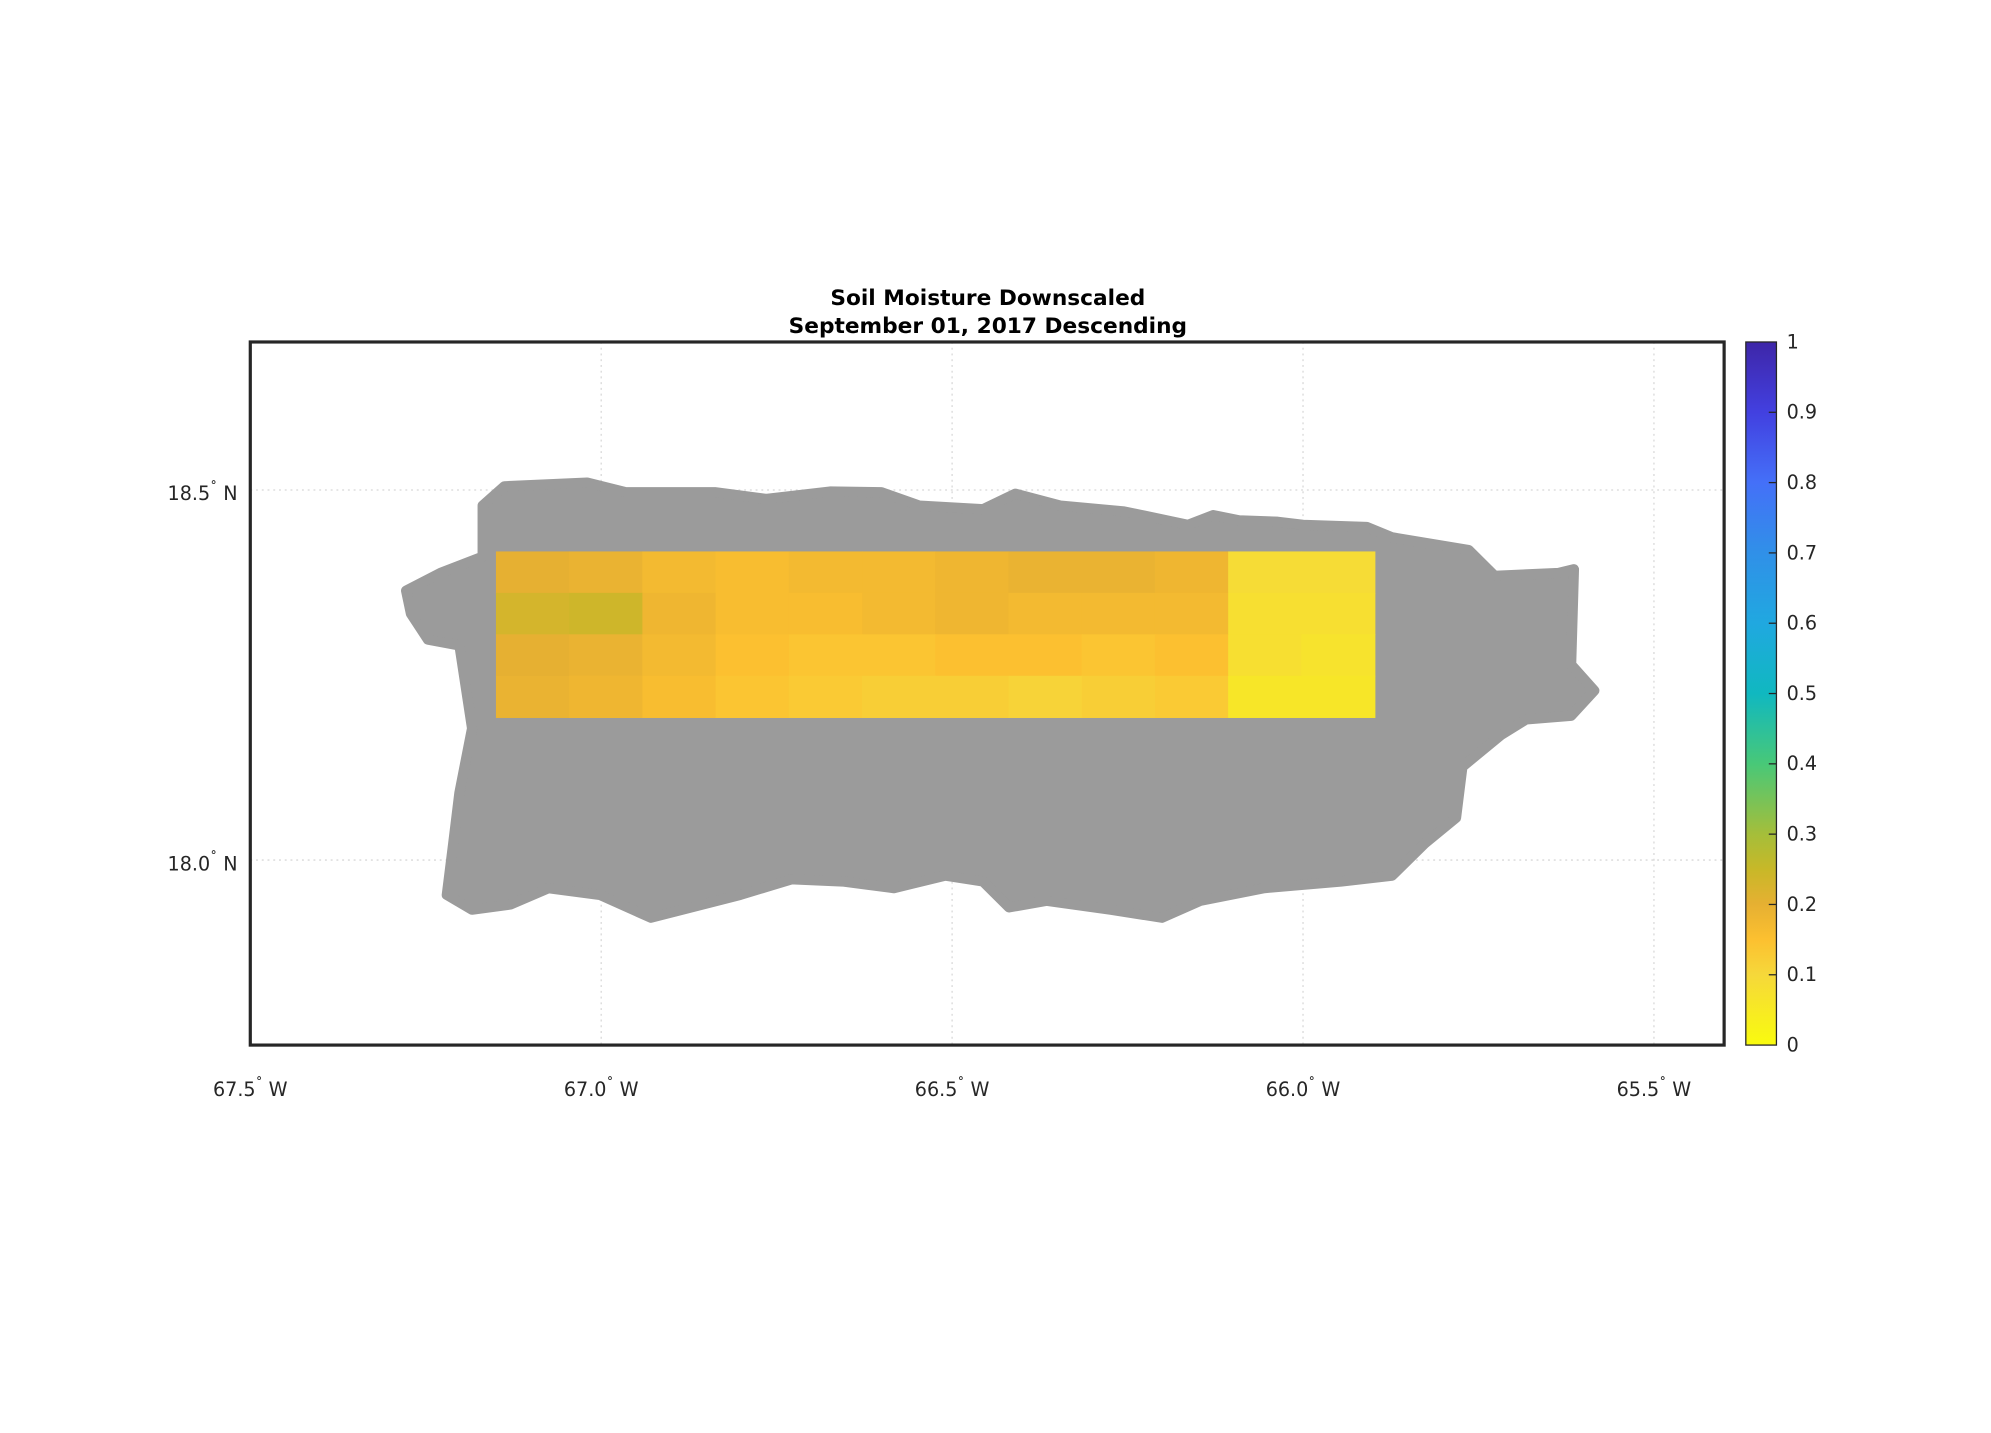 Image resolution: width=1991 pixels, height=1433 pixels. What do you see at coordinates (203, 863) in the screenshot?
I see `y-tick-label: 18.0˚ N` at bounding box center [203, 863].